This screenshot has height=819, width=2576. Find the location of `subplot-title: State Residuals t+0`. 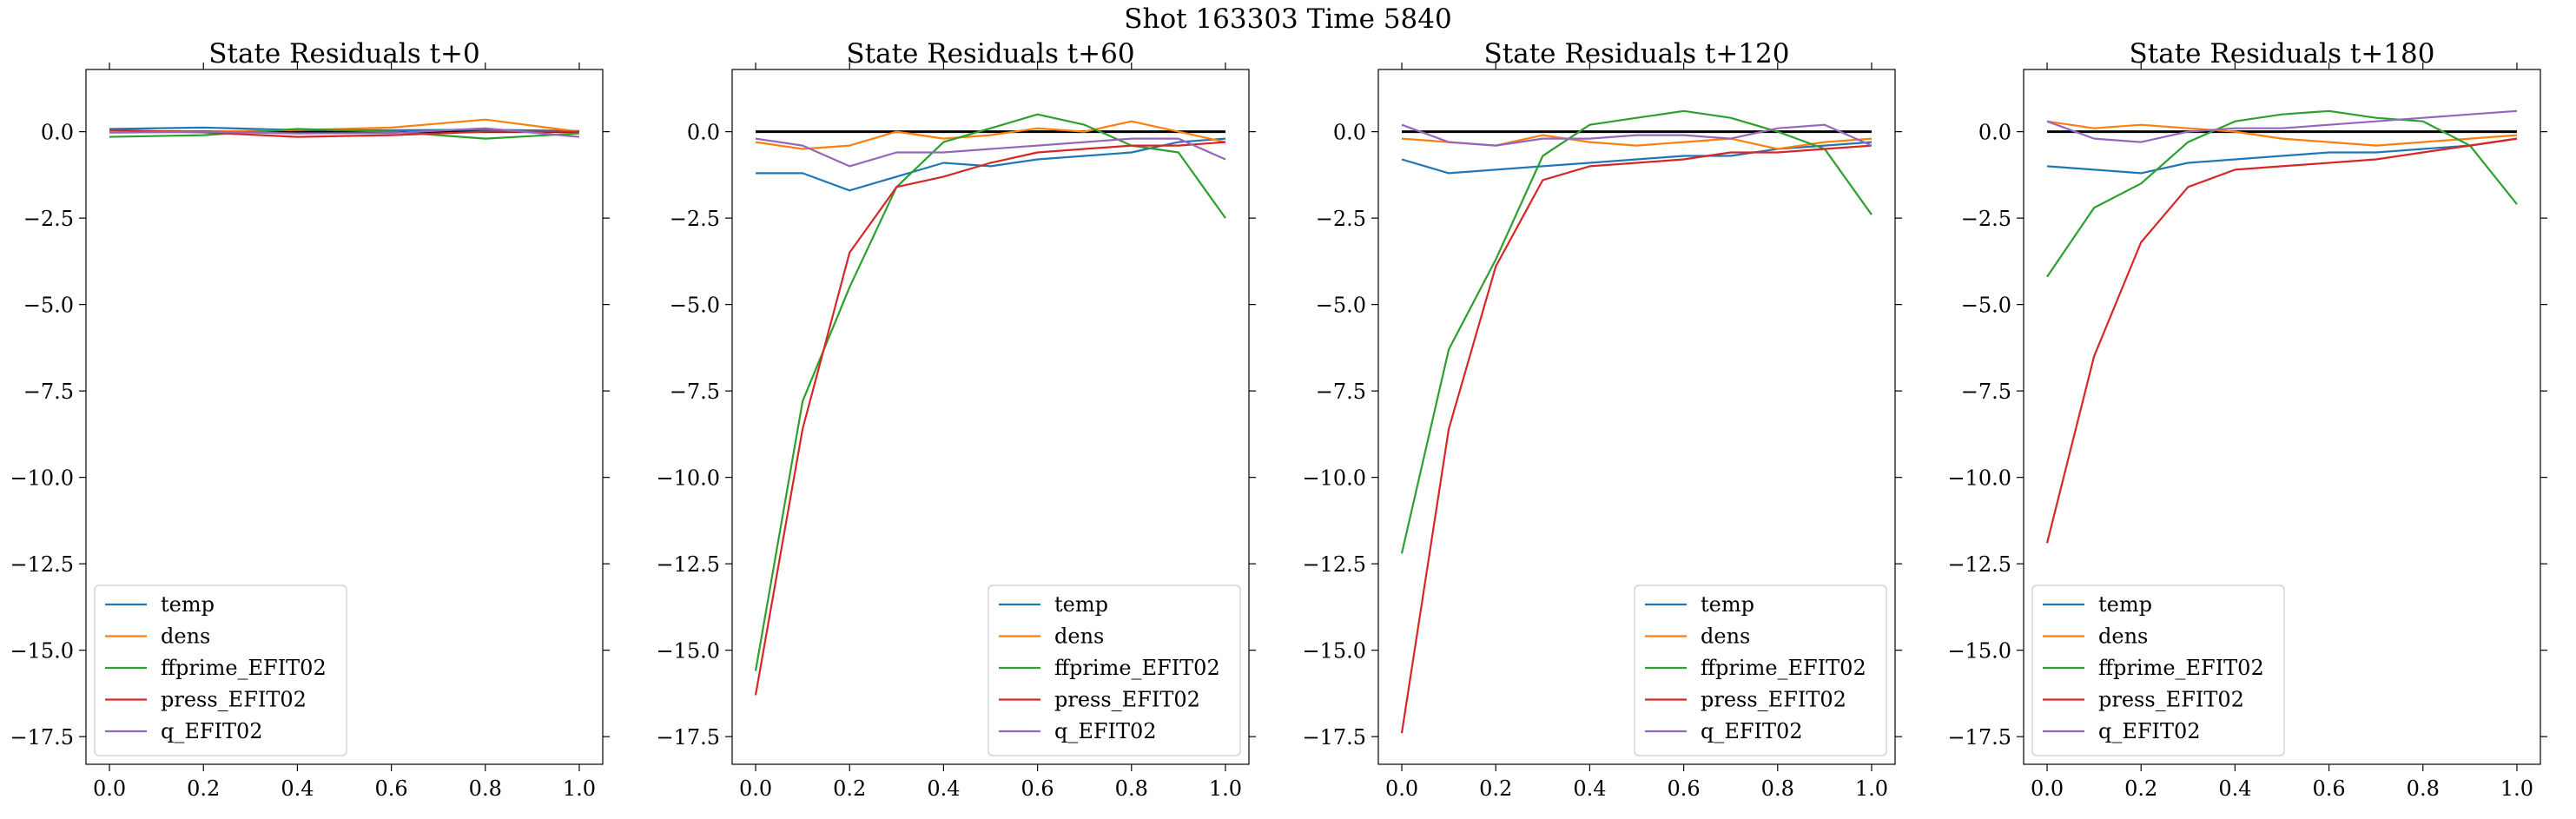

subplot-title: State Residuals t+0 is located at coordinates (343, 53).